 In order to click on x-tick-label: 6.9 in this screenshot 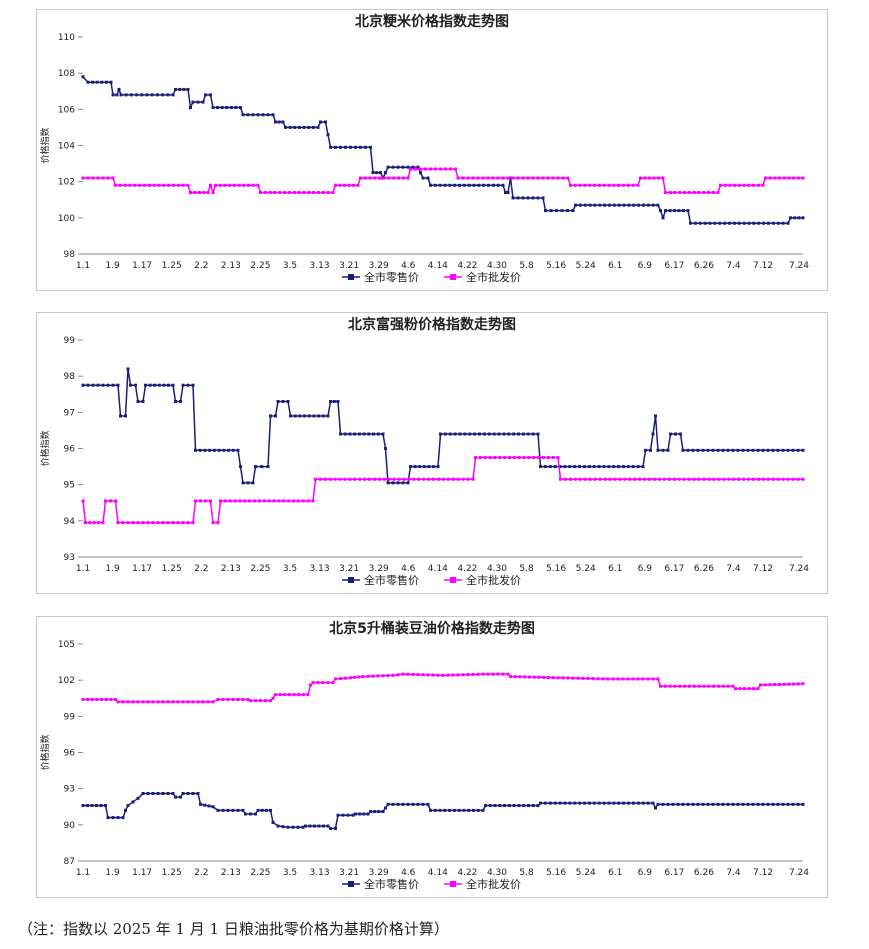, I will do `click(645, 266)`.